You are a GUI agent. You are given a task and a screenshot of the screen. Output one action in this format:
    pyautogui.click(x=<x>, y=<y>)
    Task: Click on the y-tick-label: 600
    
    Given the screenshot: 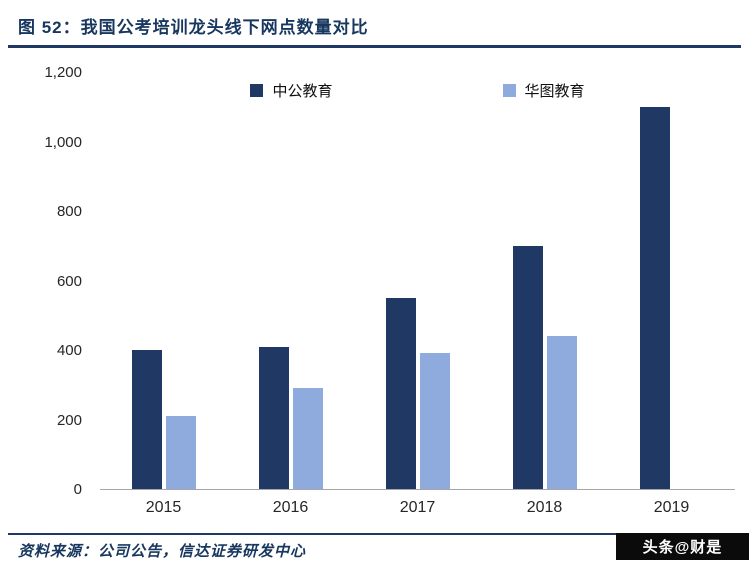 What is the action you would take?
    pyautogui.click(x=69, y=281)
    